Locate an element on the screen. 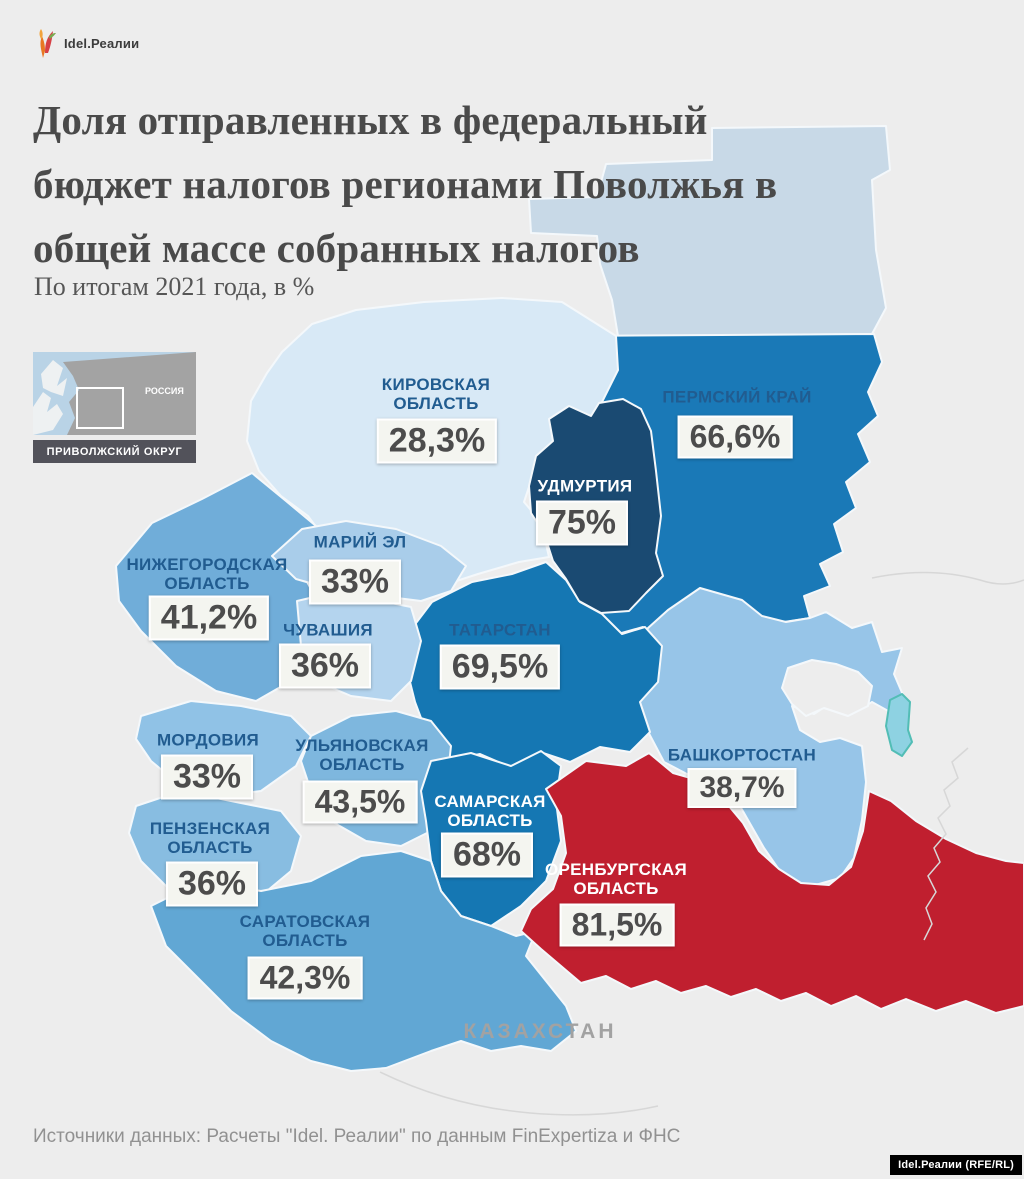 Image resolution: width=1024 pixels, height=1179 pixels. region-name-bashkortostan: БАШКОРТОСТАН is located at coordinates (742, 755).